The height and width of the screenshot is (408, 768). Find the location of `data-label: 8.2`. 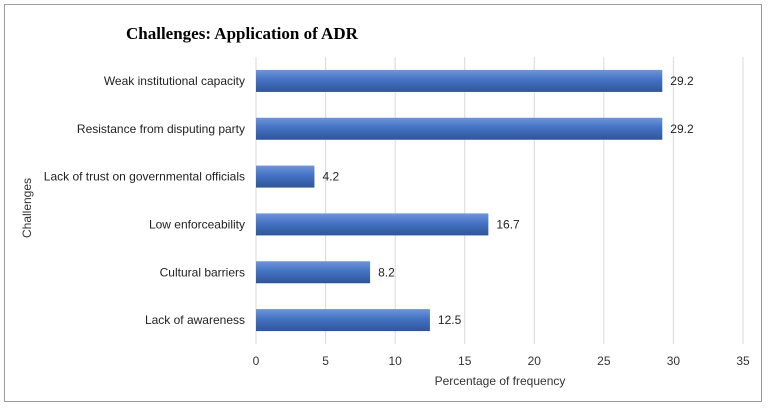

data-label: 8.2 is located at coordinates (386, 272).